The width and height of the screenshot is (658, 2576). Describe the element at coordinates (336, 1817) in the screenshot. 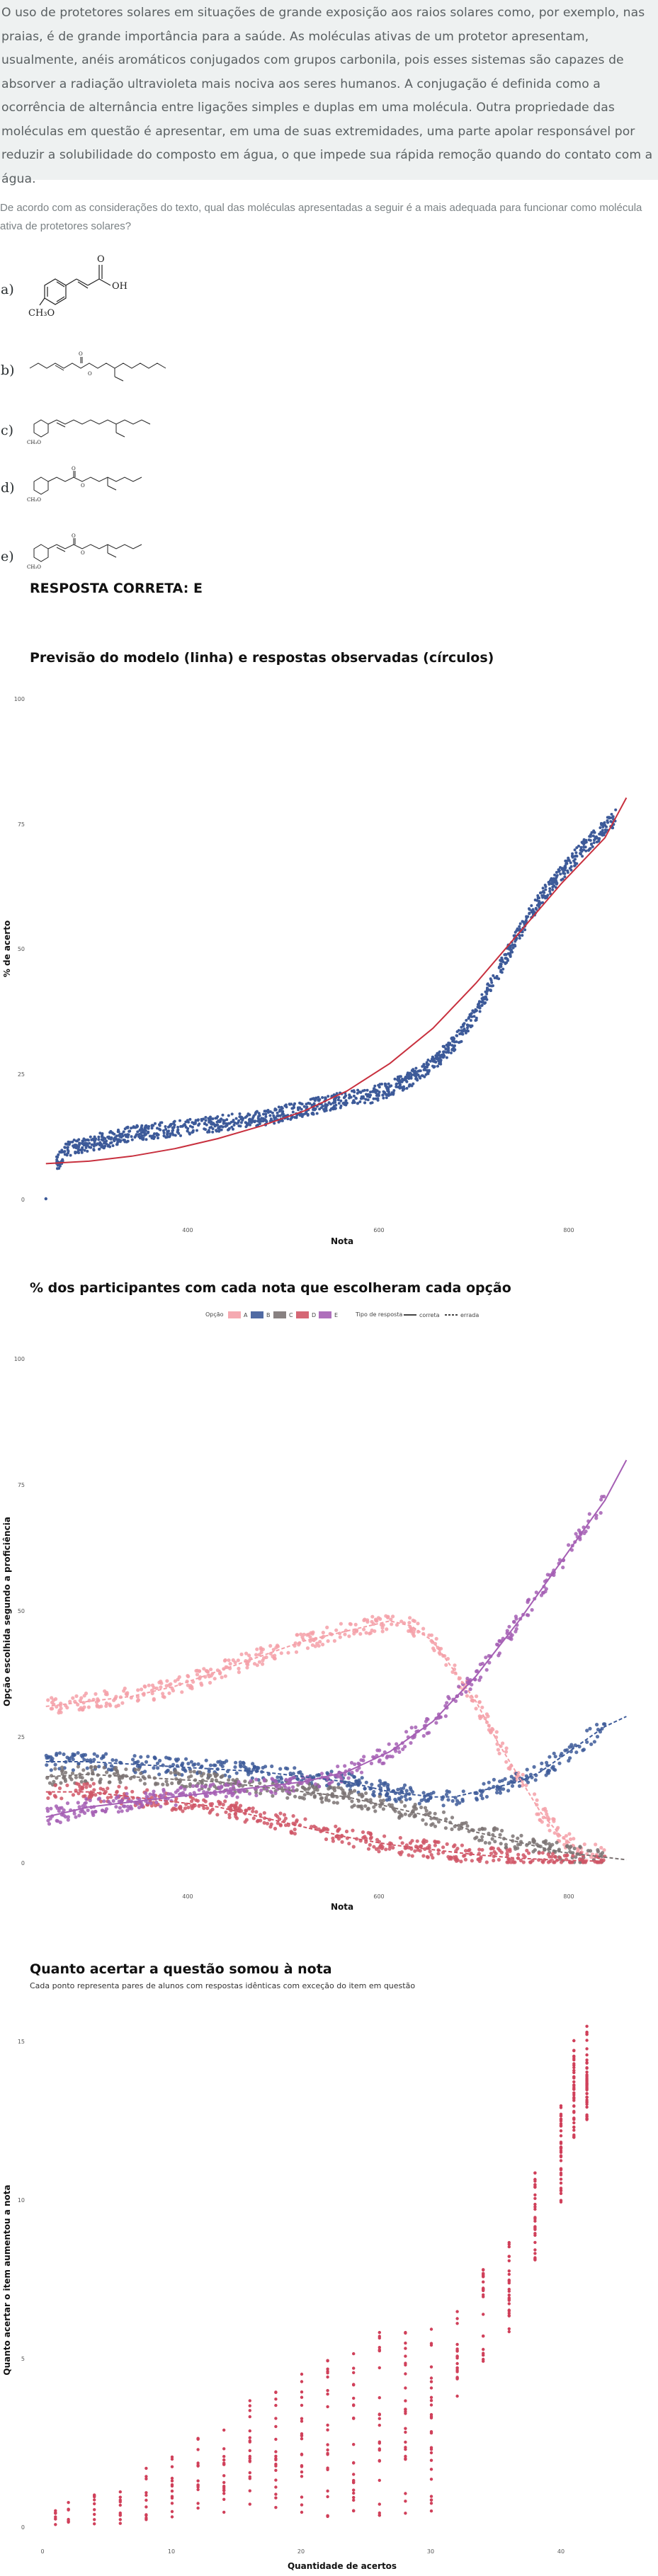

I see `chart2-line-c` at that location.